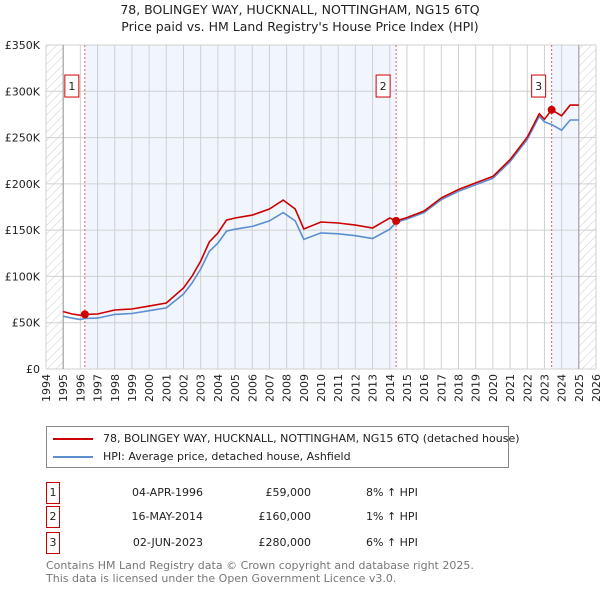  I want to click on sale-label: 1, so click(71, 86).